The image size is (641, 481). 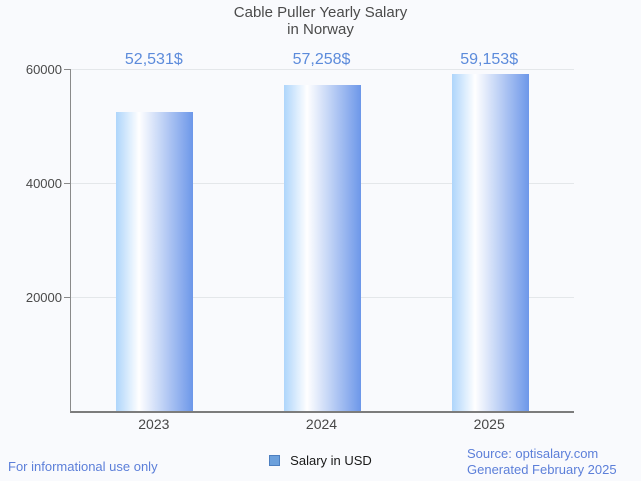 I want to click on chart-title: Cable Puller Yearly Salary in Norway, so click(x=320, y=21).